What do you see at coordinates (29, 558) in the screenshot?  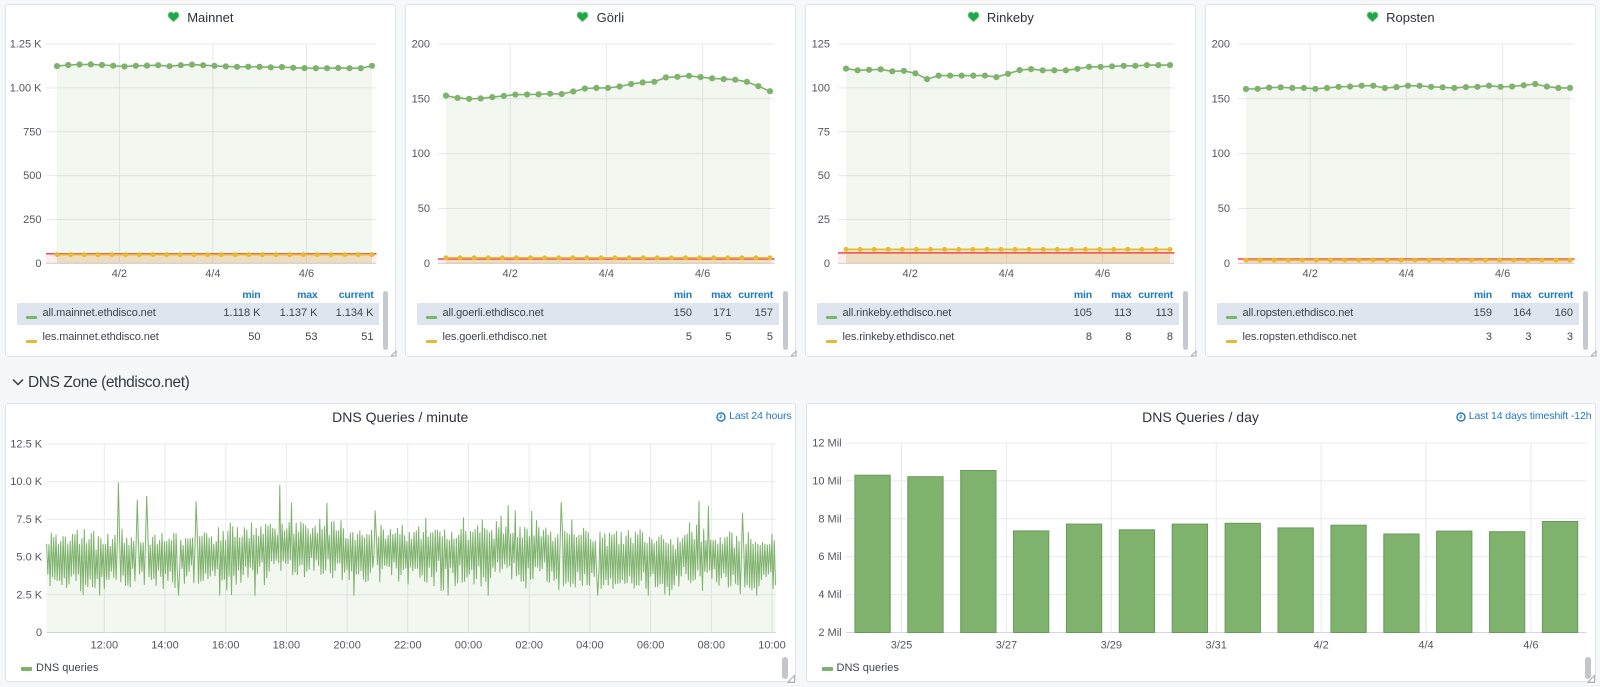 I see `svg-text: 5.0 K` at bounding box center [29, 558].